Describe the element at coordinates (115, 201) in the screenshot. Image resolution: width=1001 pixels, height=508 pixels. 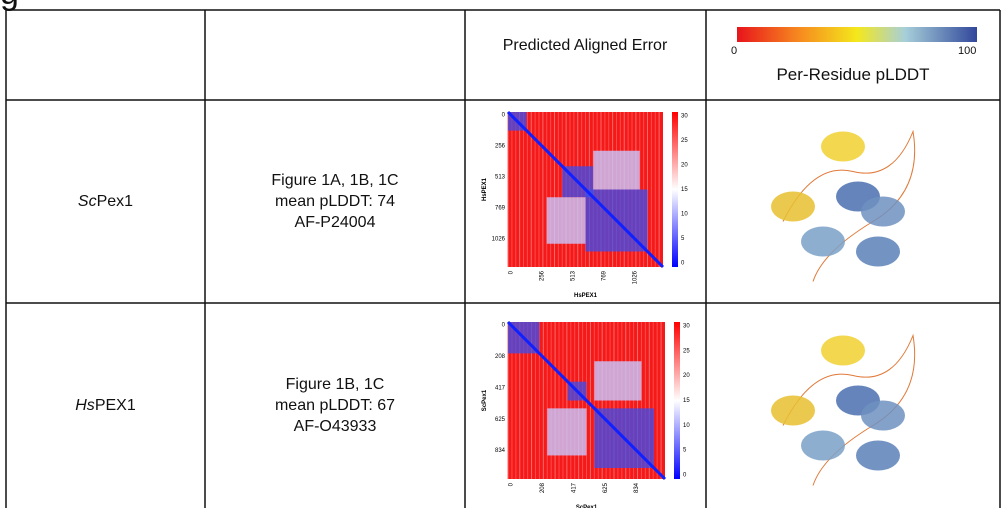
I see `row-name-rest: Pex1` at that location.